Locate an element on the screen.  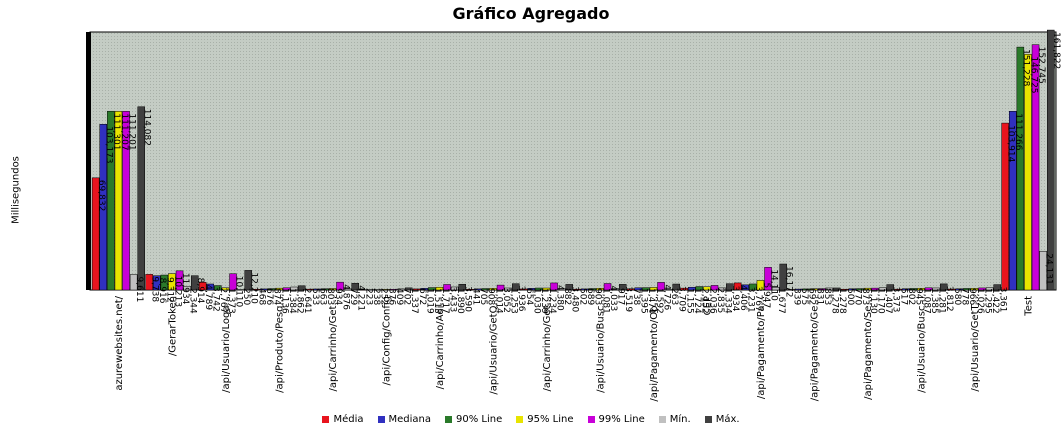
value-label: 4,380 is located at coordinates (559, 298).